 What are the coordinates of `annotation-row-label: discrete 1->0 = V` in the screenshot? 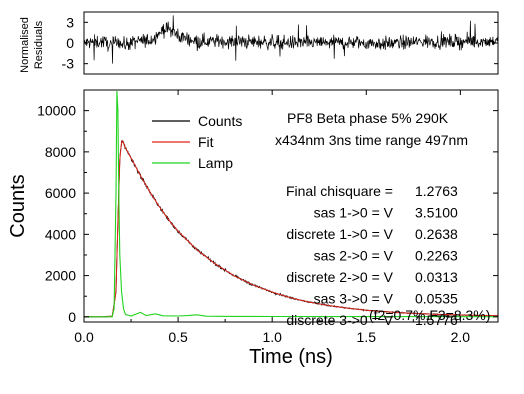 It's located at (339, 234).